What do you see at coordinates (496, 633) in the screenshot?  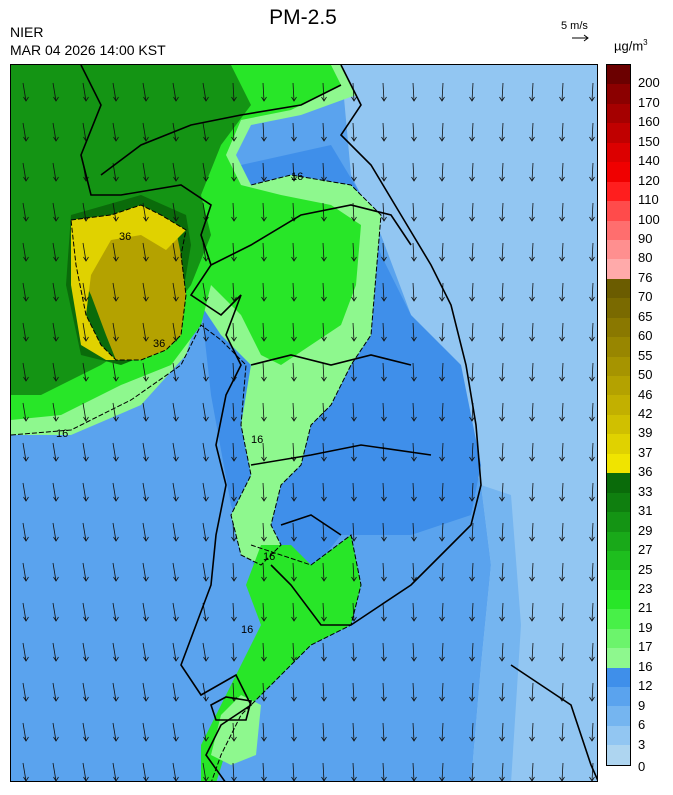 I see `low-concentration-strip` at bounding box center [496, 633].